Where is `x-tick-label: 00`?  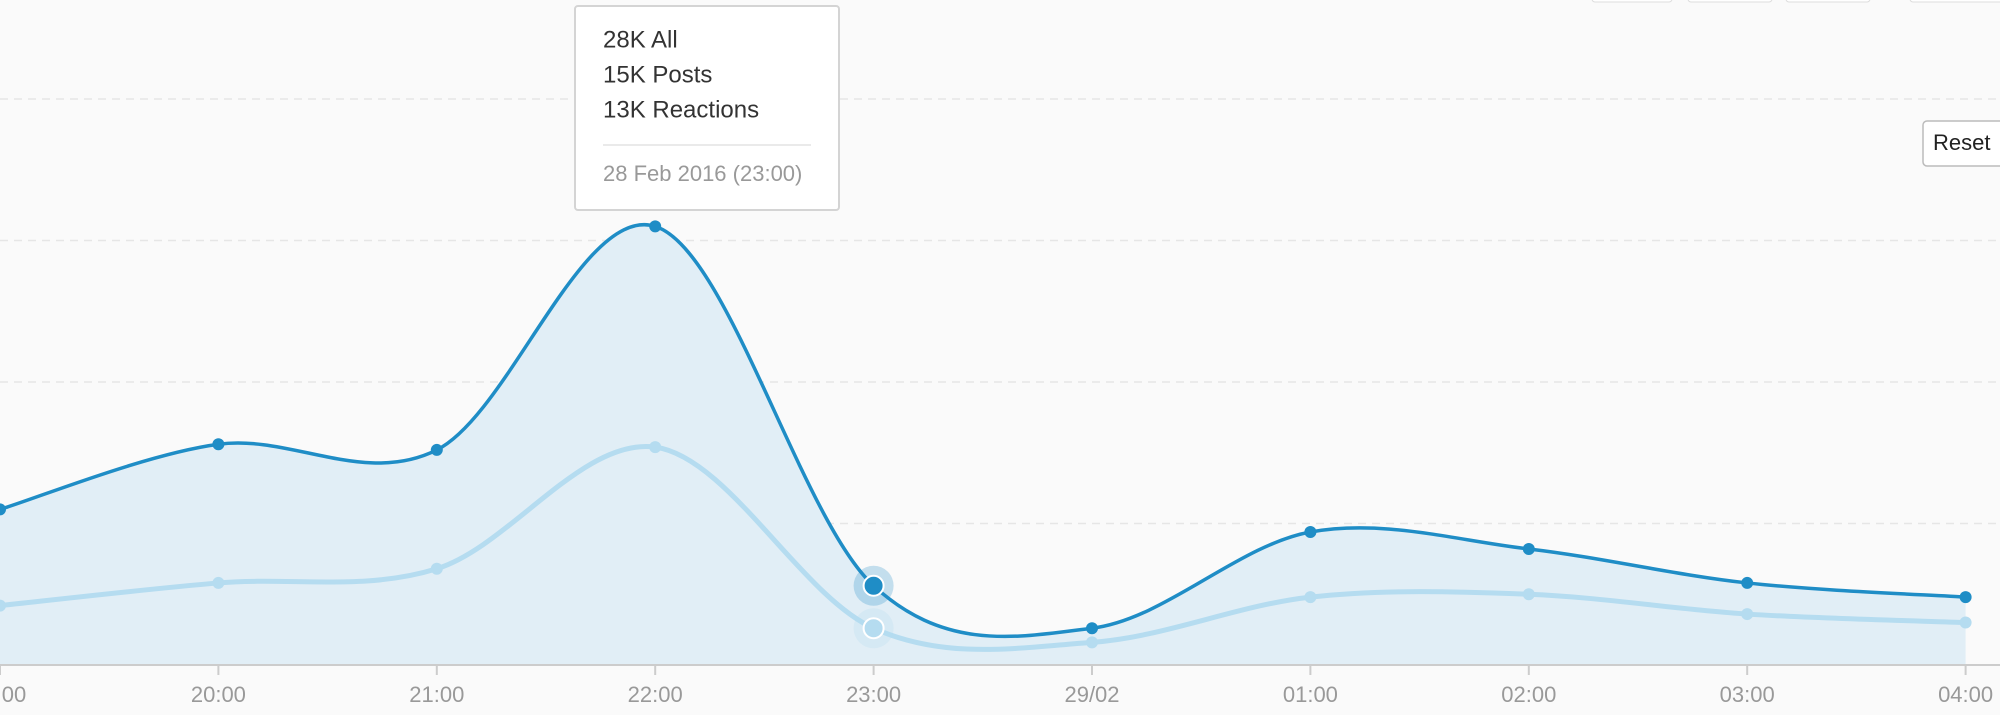 x-tick-label: 00 is located at coordinates (14, 694).